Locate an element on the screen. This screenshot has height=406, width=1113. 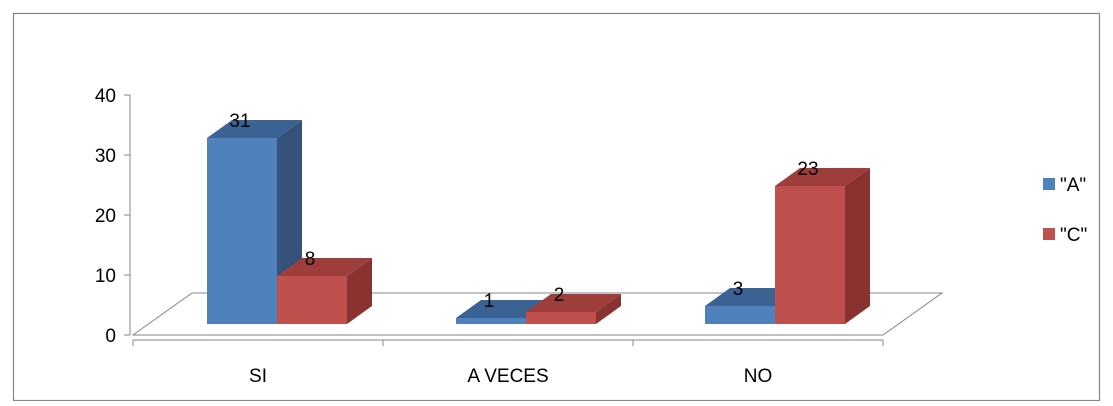
y-tick-label: 40 is located at coordinates (105, 96).